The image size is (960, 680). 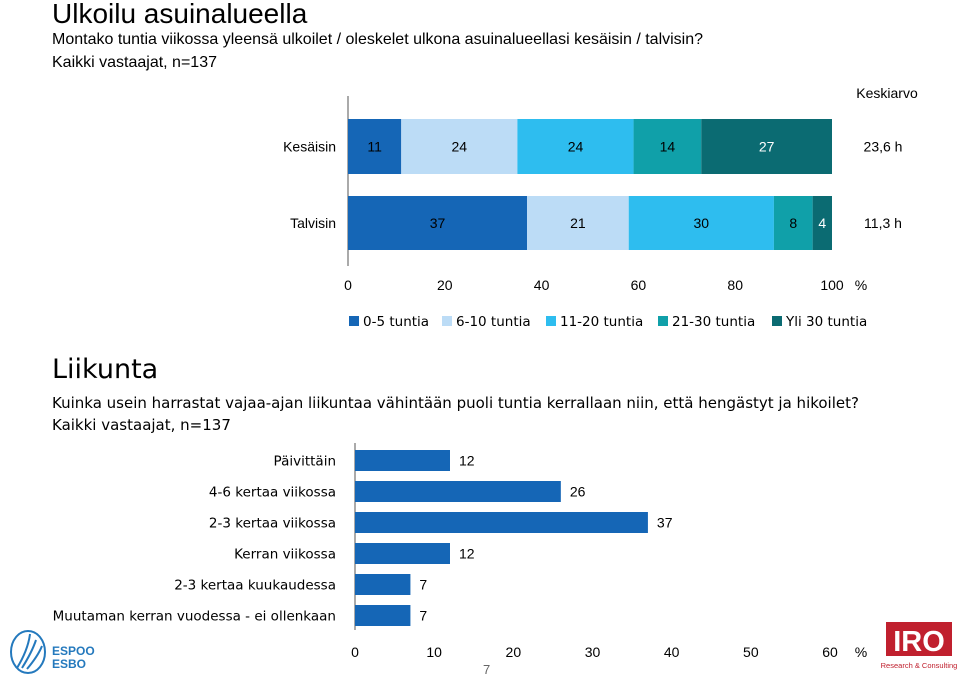 What do you see at coordinates (402, 460) in the screenshot?
I see `bar-p-ivitt-in` at bounding box center [402, 460].